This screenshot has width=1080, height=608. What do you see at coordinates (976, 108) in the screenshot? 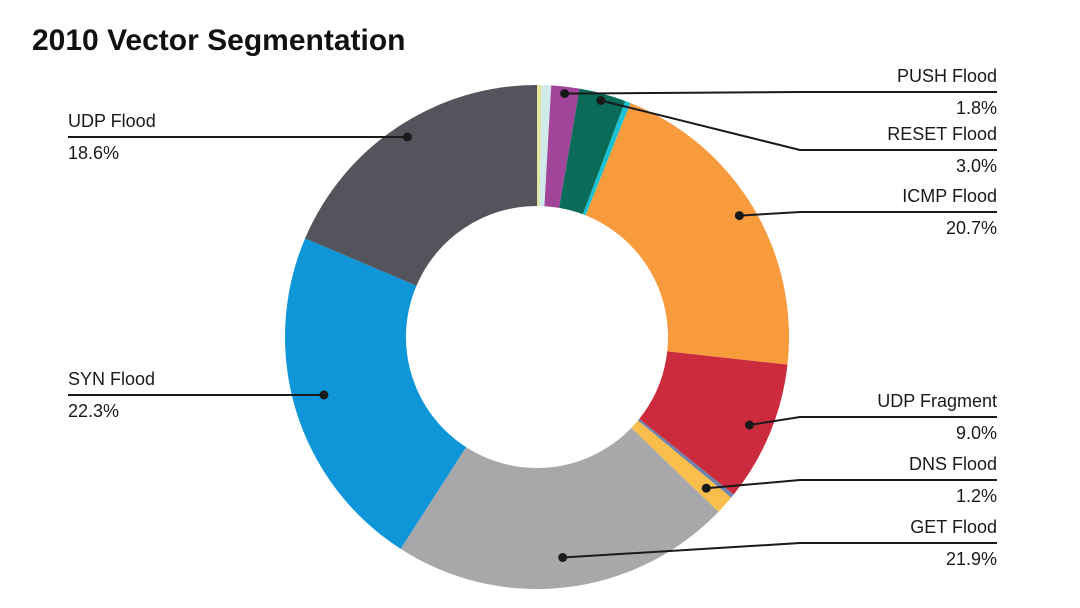
I see `slice-percent: 1.8%` at bounding box center [976, 108].